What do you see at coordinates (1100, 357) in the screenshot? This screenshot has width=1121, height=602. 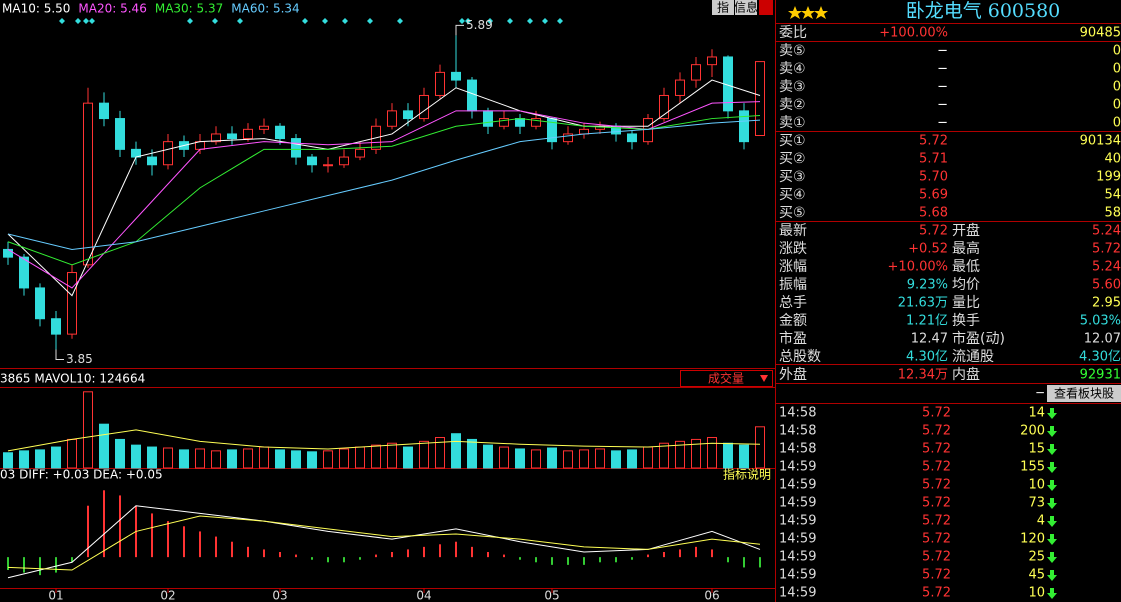 I see `stat-value: 4.30亿` at bounding box center [1100, 357].